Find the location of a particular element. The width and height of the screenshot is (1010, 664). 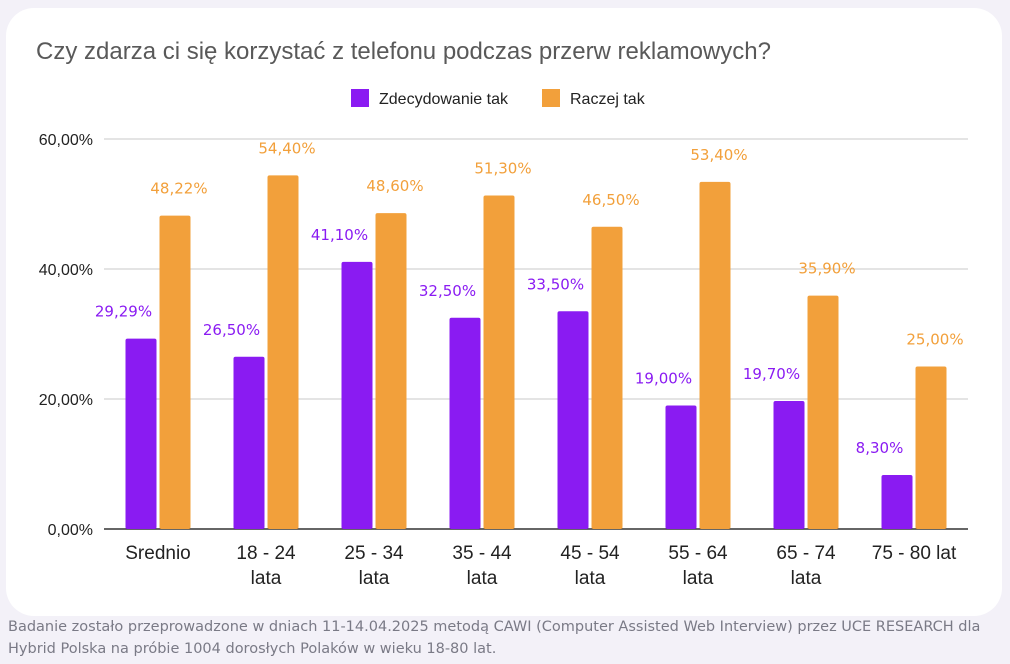

data-label: 32,50% is located at coordinates (447, 291).